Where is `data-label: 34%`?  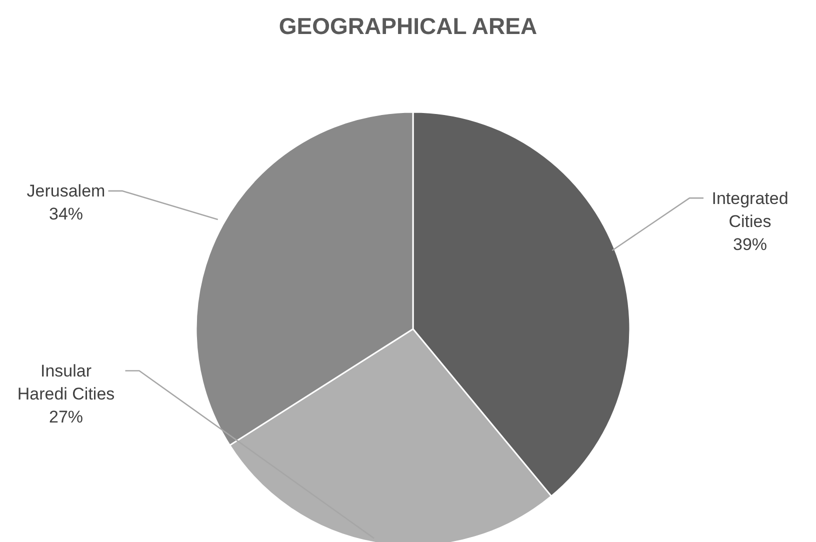
data-label: 34% is located at coordinates (66, 214).